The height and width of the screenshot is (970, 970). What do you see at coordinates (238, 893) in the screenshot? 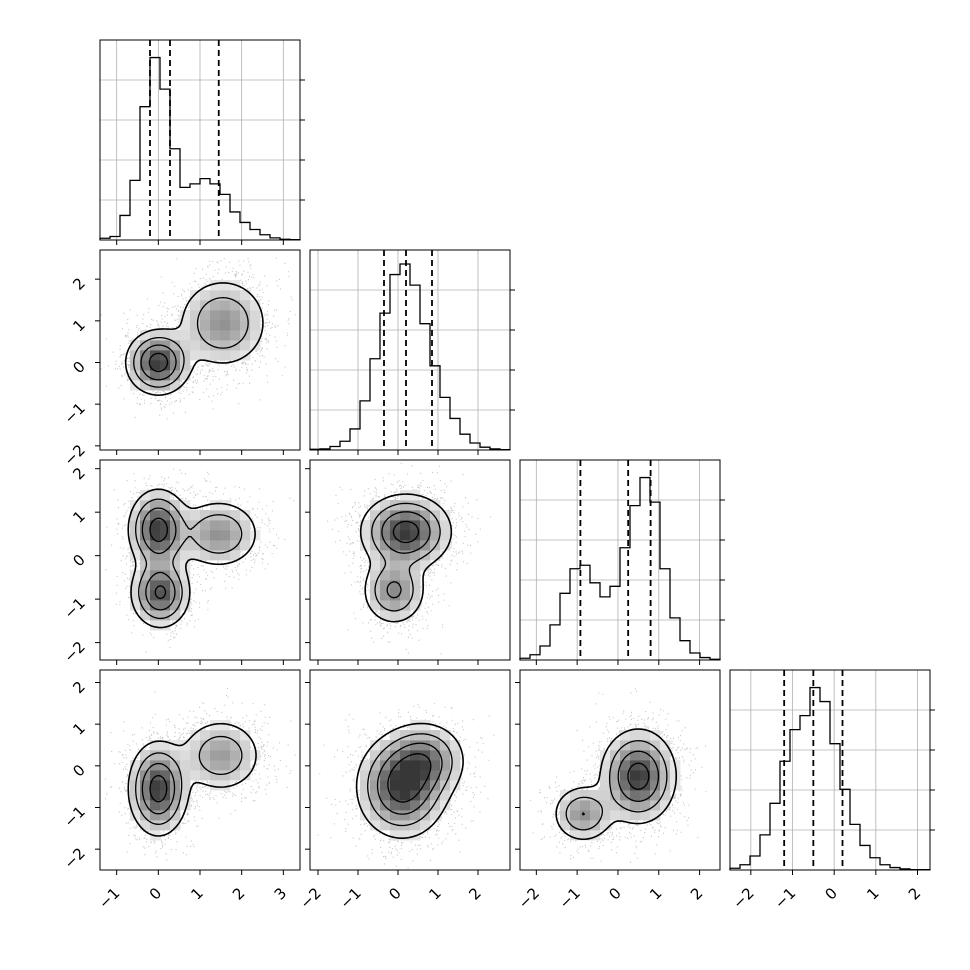
I see `x-tick-label: 2` at bounding box center [238, 893].